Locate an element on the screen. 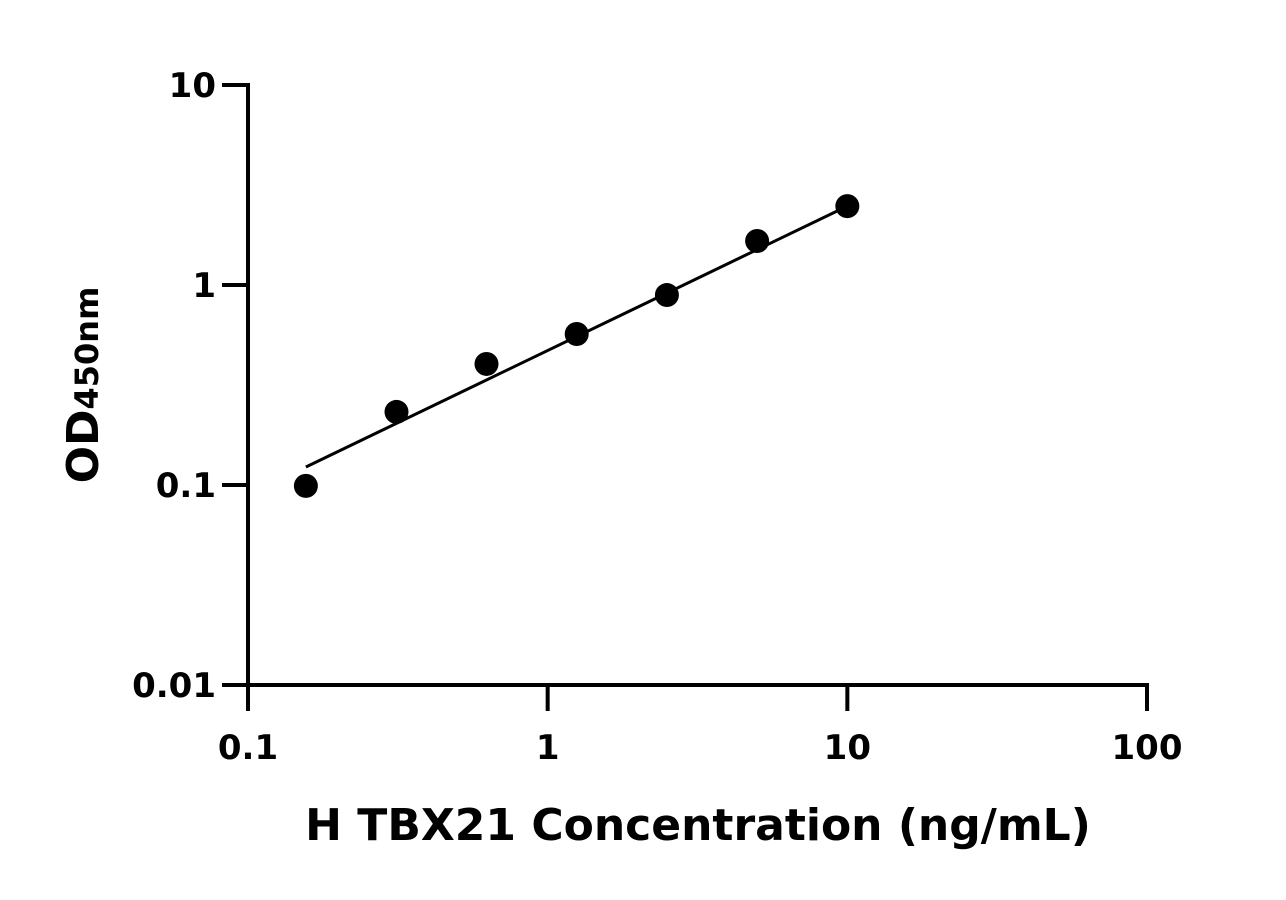 The width and height of the screenshot is (1286, 900). y-tick-label: 0.1 is located at coordinates (186, 486).